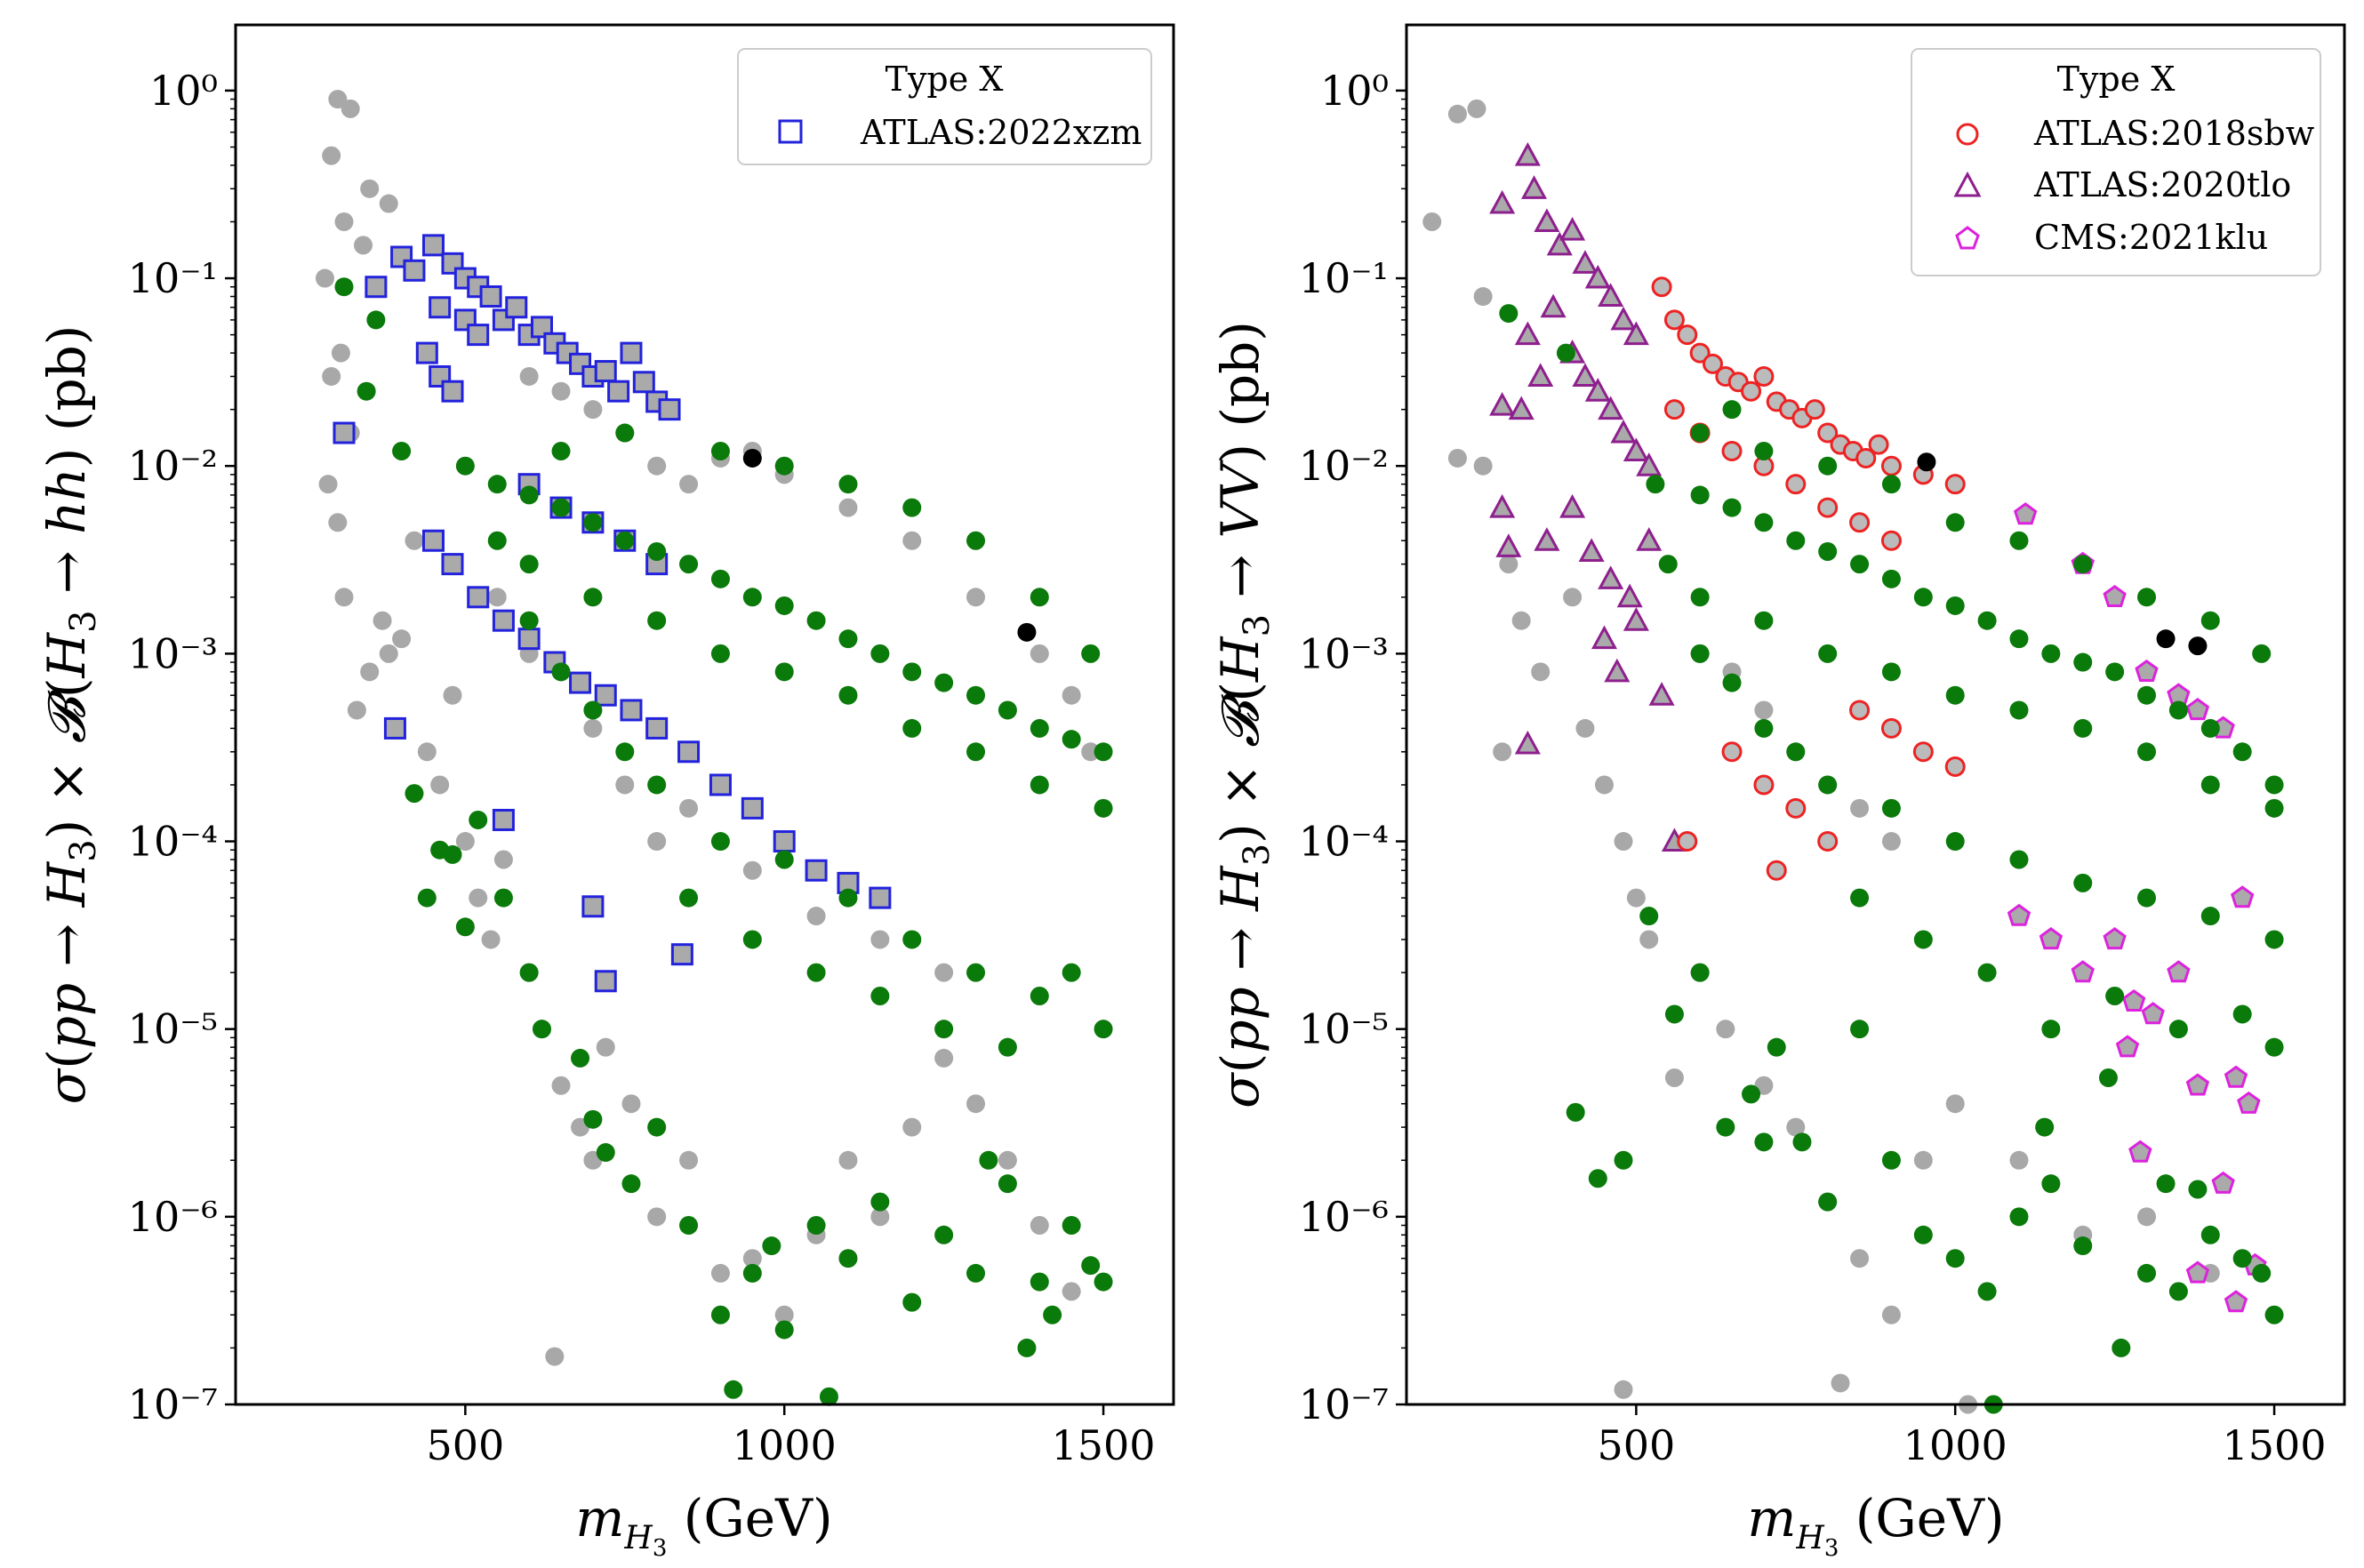 The width and height of the screenshot is (2364, 1568). I want to click on y-tick-label: 10⁻¹, so click(173, 278).